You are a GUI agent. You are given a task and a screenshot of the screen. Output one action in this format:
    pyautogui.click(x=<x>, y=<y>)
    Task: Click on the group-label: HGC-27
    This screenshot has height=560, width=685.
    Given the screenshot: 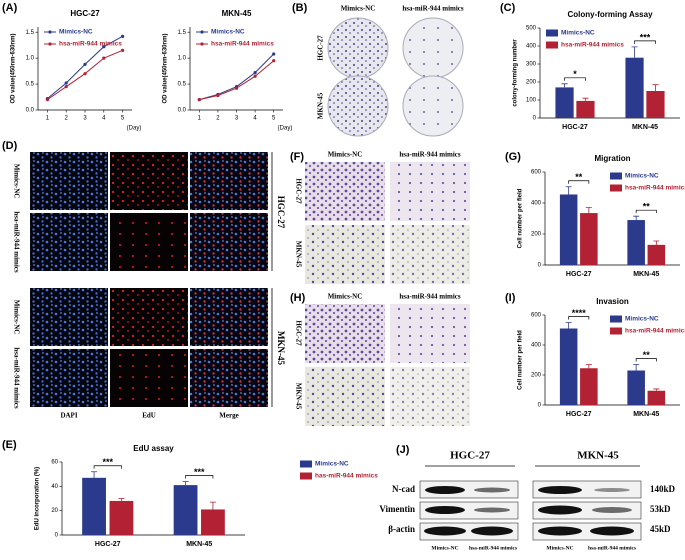 What is the action you would take?
    pyautogui.click(x=281, y=212)
    